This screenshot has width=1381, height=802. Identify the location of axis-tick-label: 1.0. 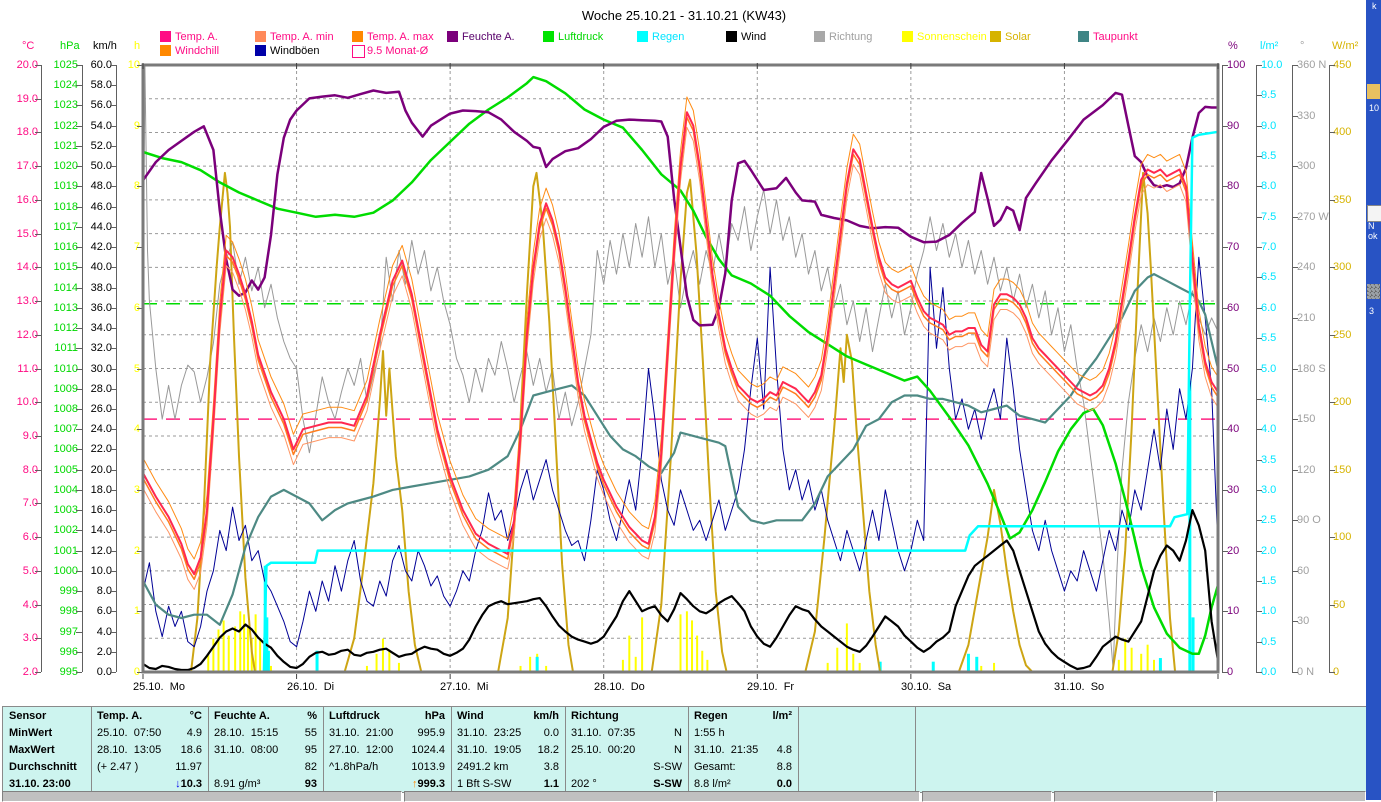
(1269, 611).